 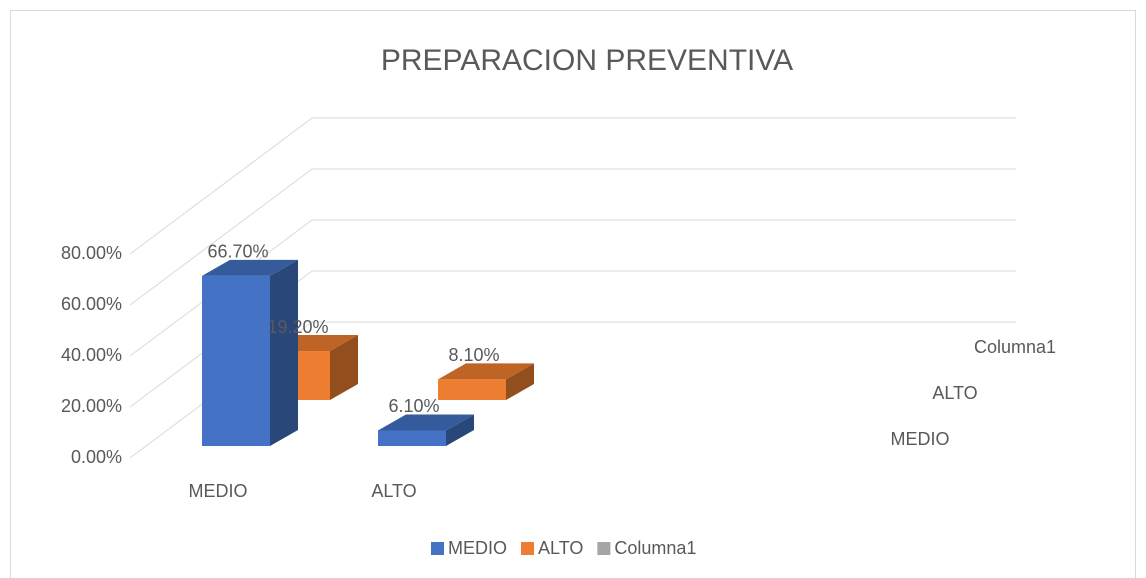 I want to click on y-tick-label: 80.00%, so click(x=91, y=253).